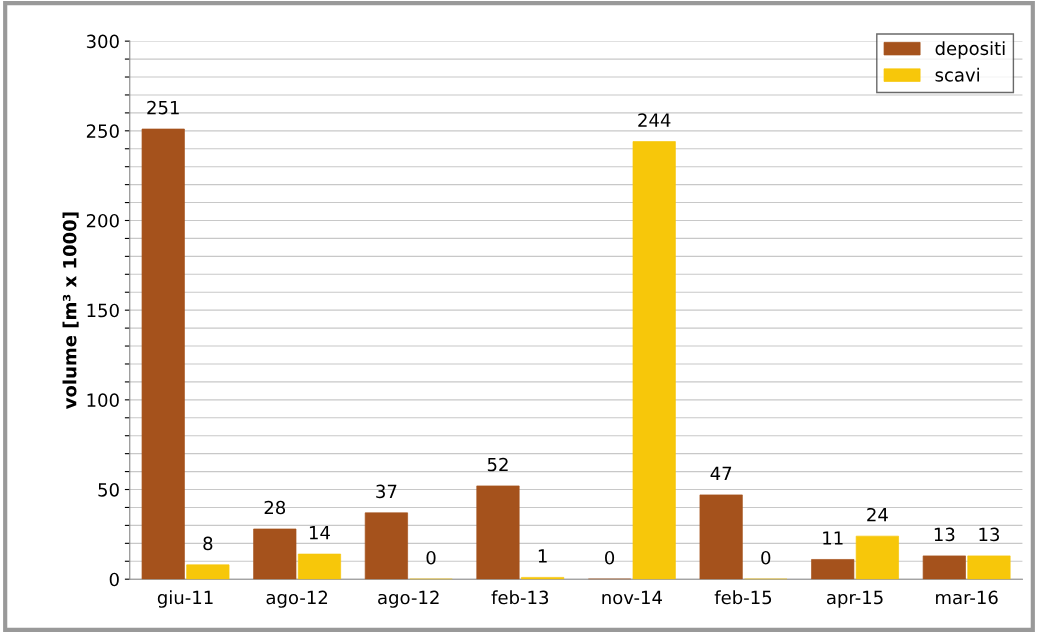  What do you see at coordinates (102, 220) in the screenshot?
I see `y-tick-label: 200` at bounding box center [102, 220].